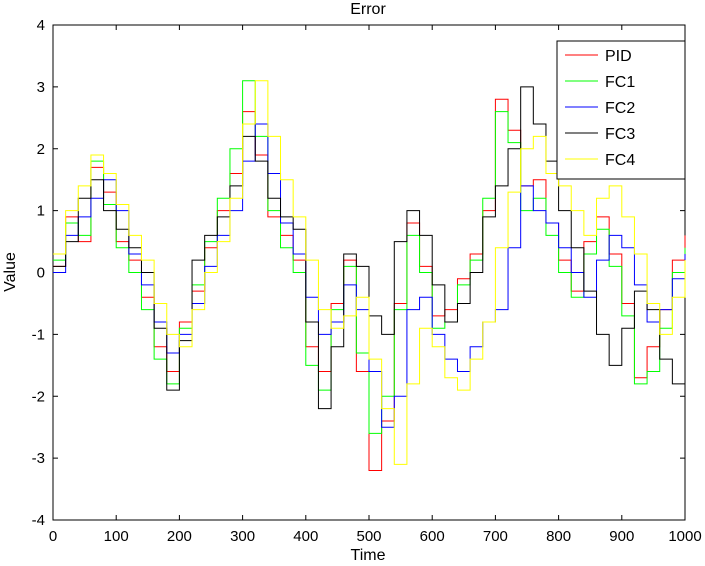  I want to click on legend-box, so click(621, 110).